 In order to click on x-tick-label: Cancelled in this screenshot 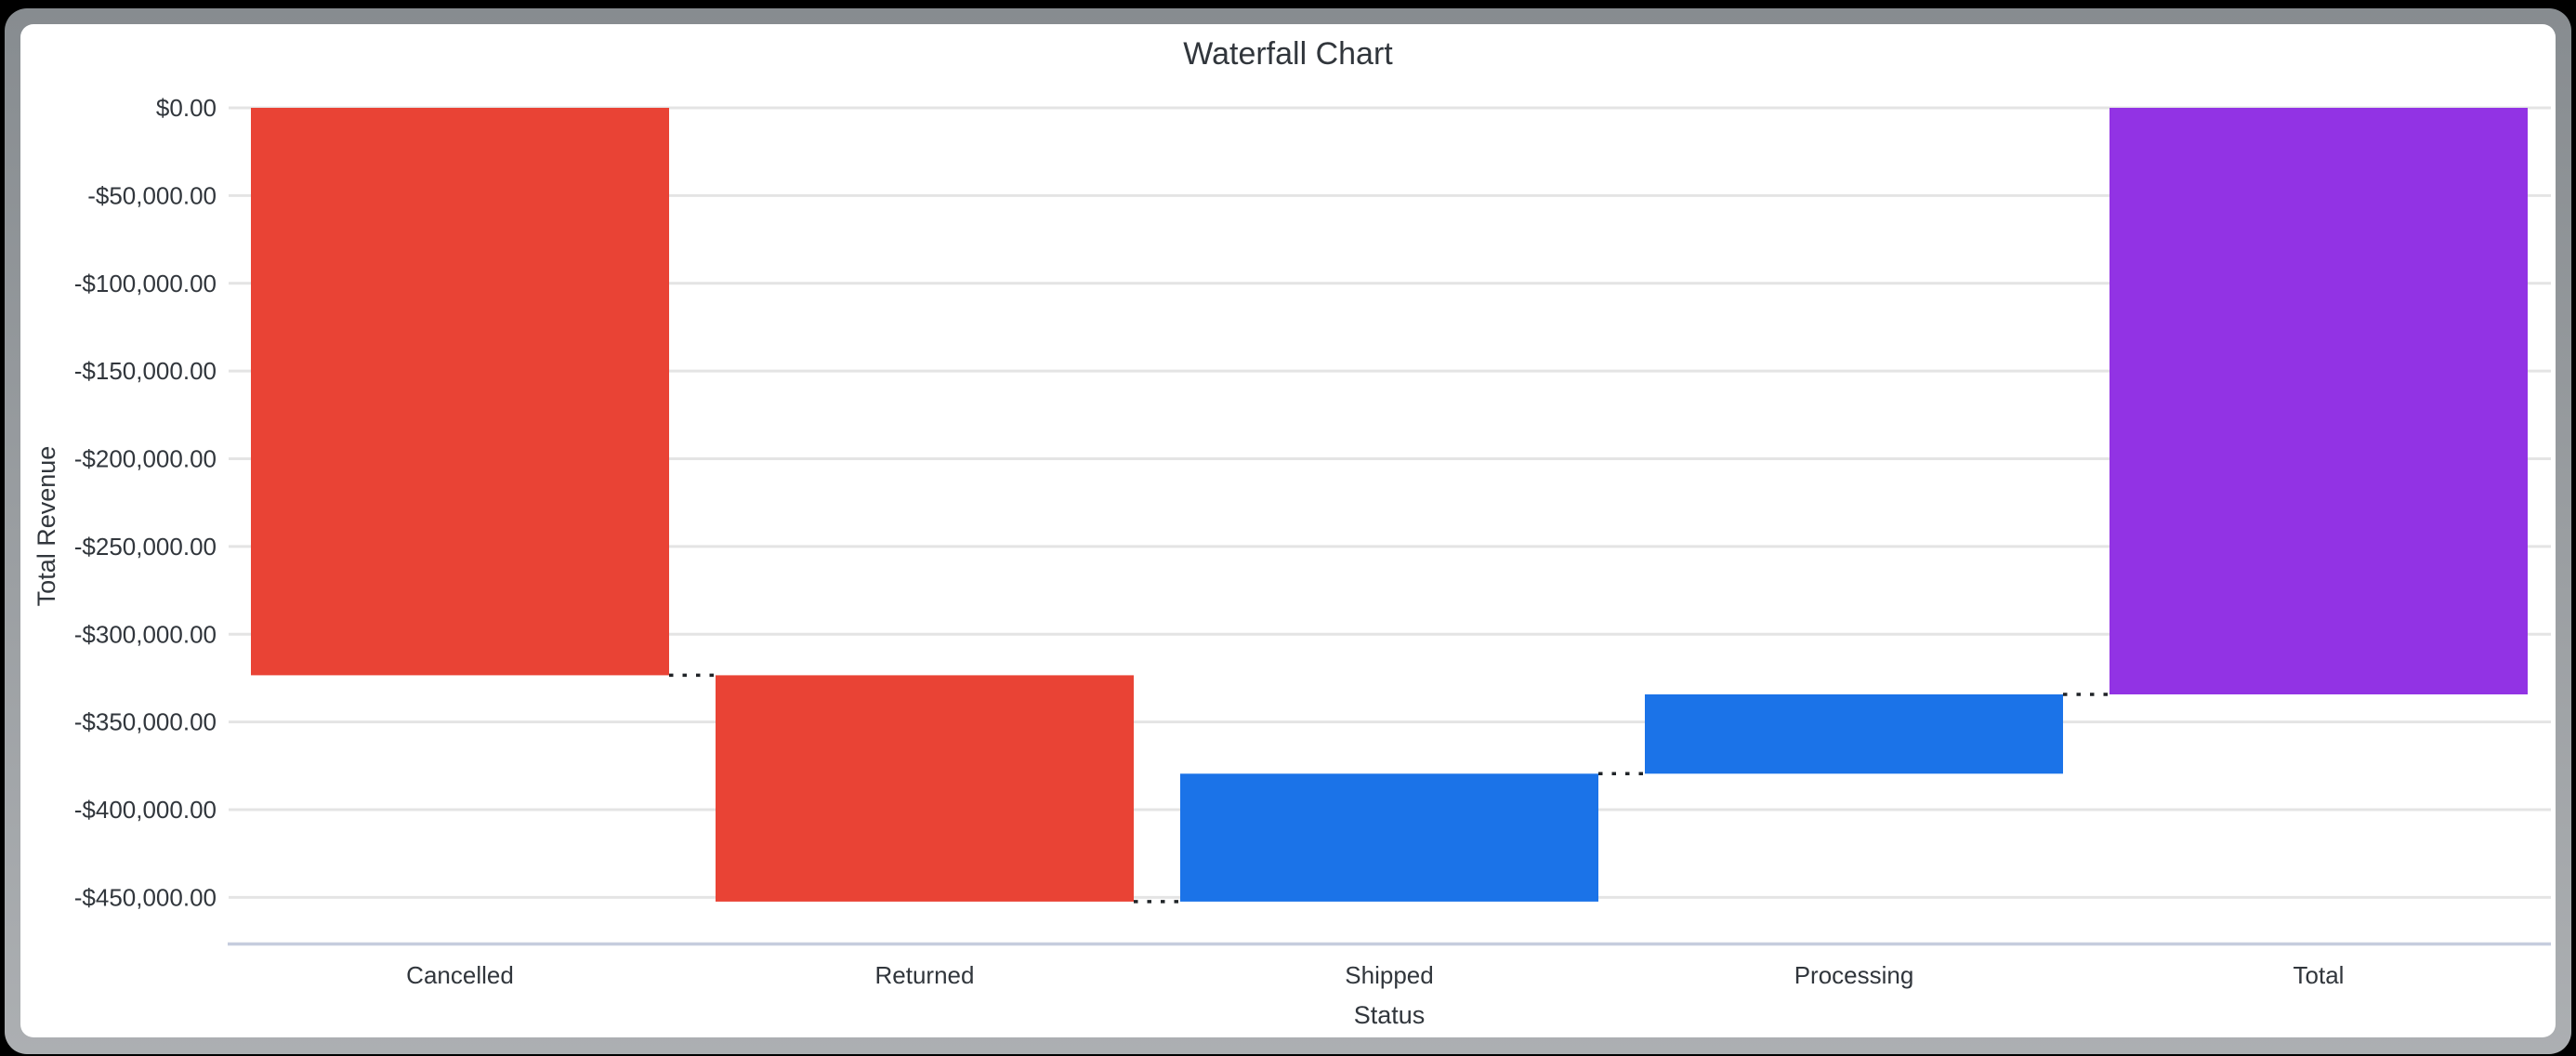, I will do `click(460, 975)`.